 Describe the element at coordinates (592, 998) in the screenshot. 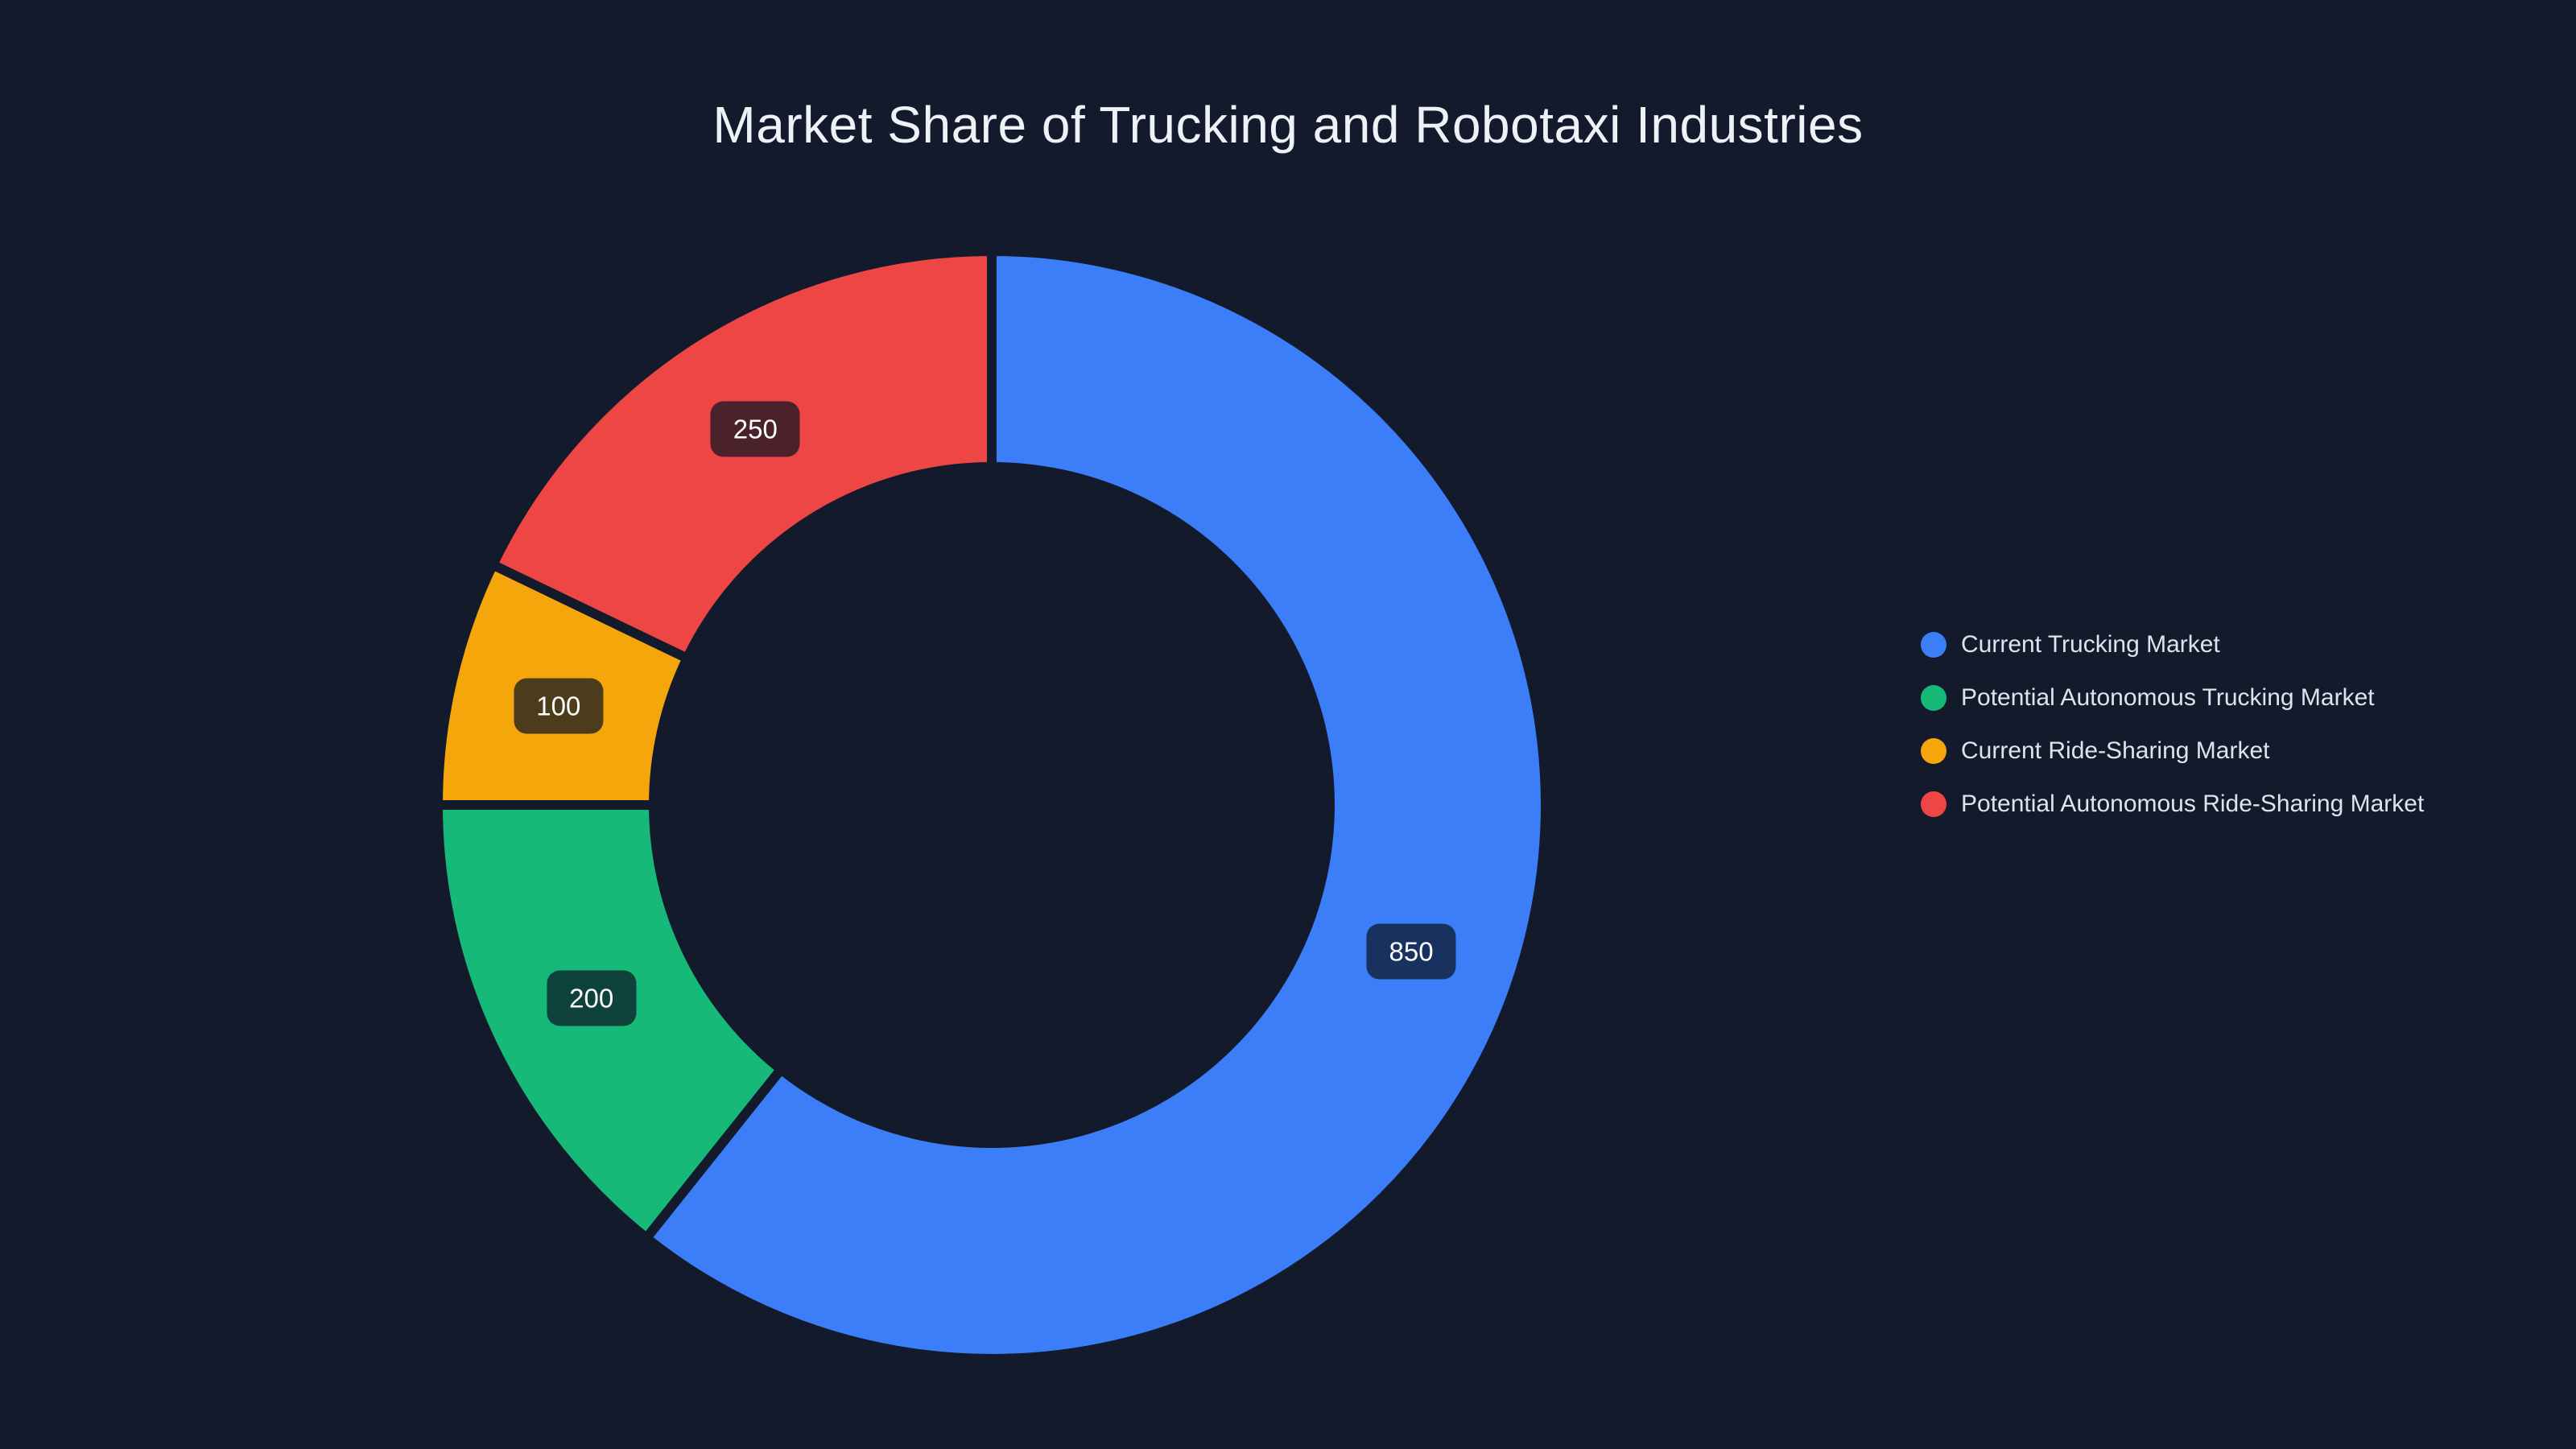

I see `segment-value-label-1: 200` at that location.